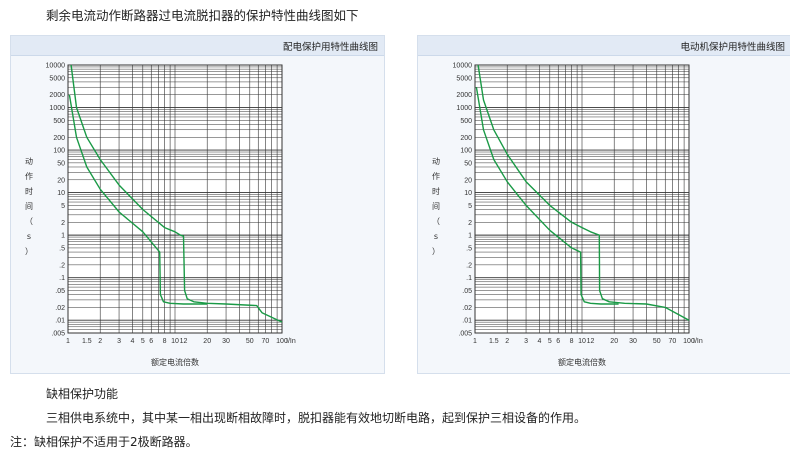 This screenshot has height=458, width=790. I want to click on footnote: 注：缺相保护不适用于2极断路器。, so click(104, 442).